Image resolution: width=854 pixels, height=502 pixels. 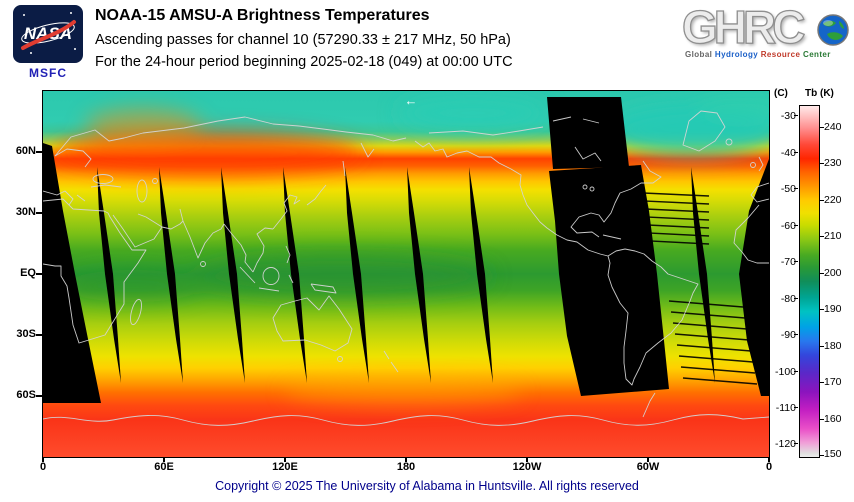 I want to click on colorbar-tick-kelvin: 240, so click(x=833, y=127).